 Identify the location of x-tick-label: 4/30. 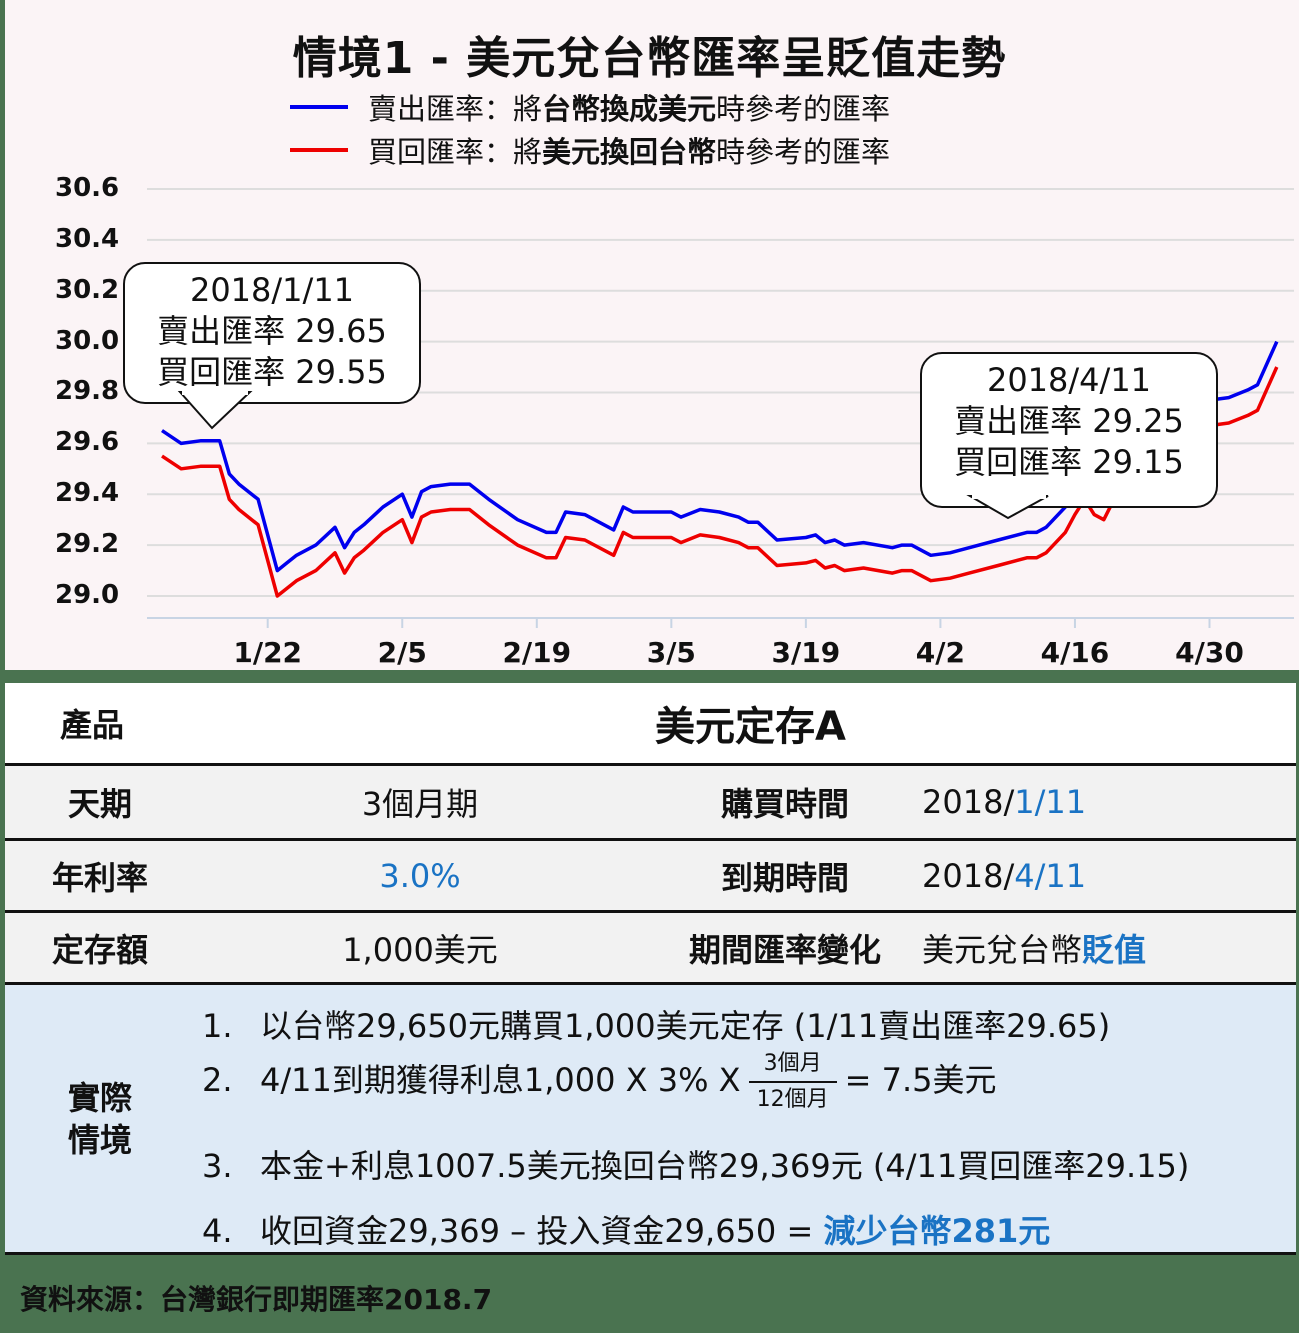
(1209, 652).